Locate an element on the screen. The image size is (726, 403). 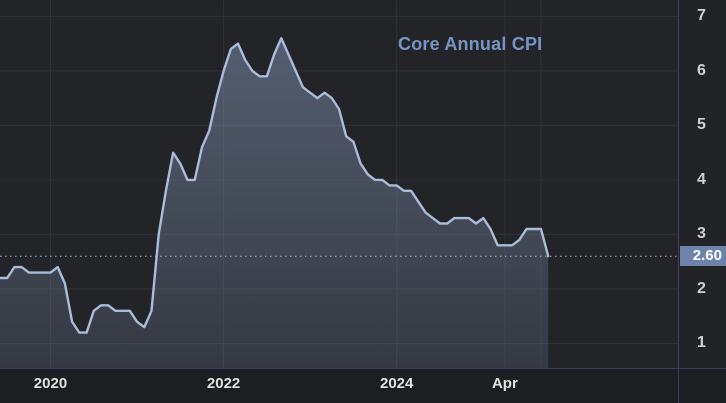
last-value-label: 2.60 is located at coordinates (703, 256).